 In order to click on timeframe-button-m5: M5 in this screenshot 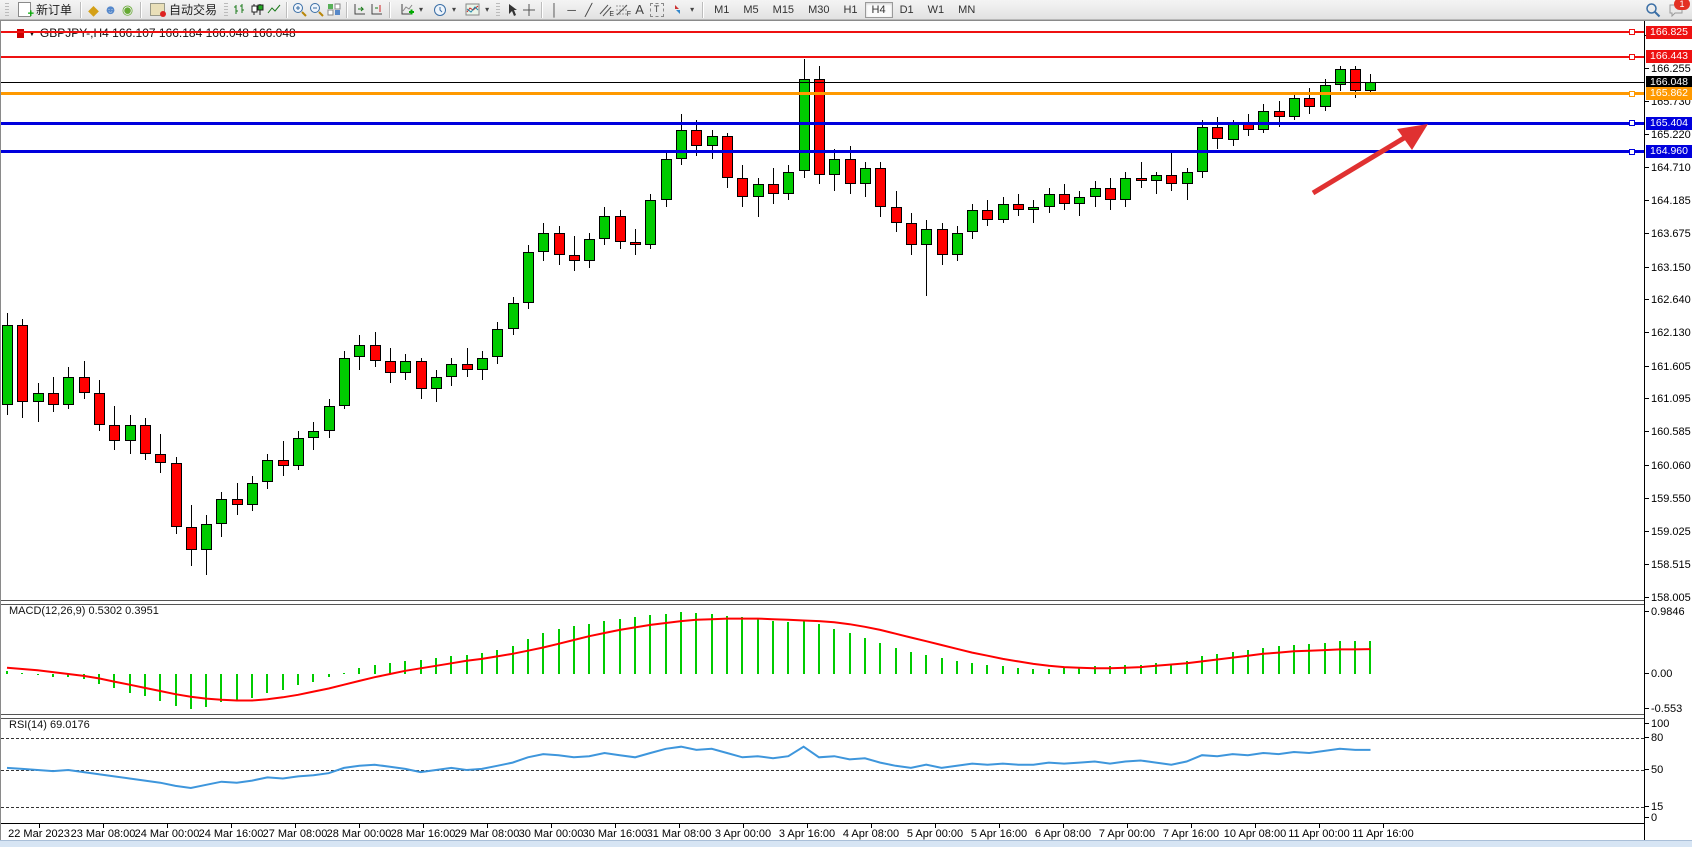, I will do `click(751, 9)`.